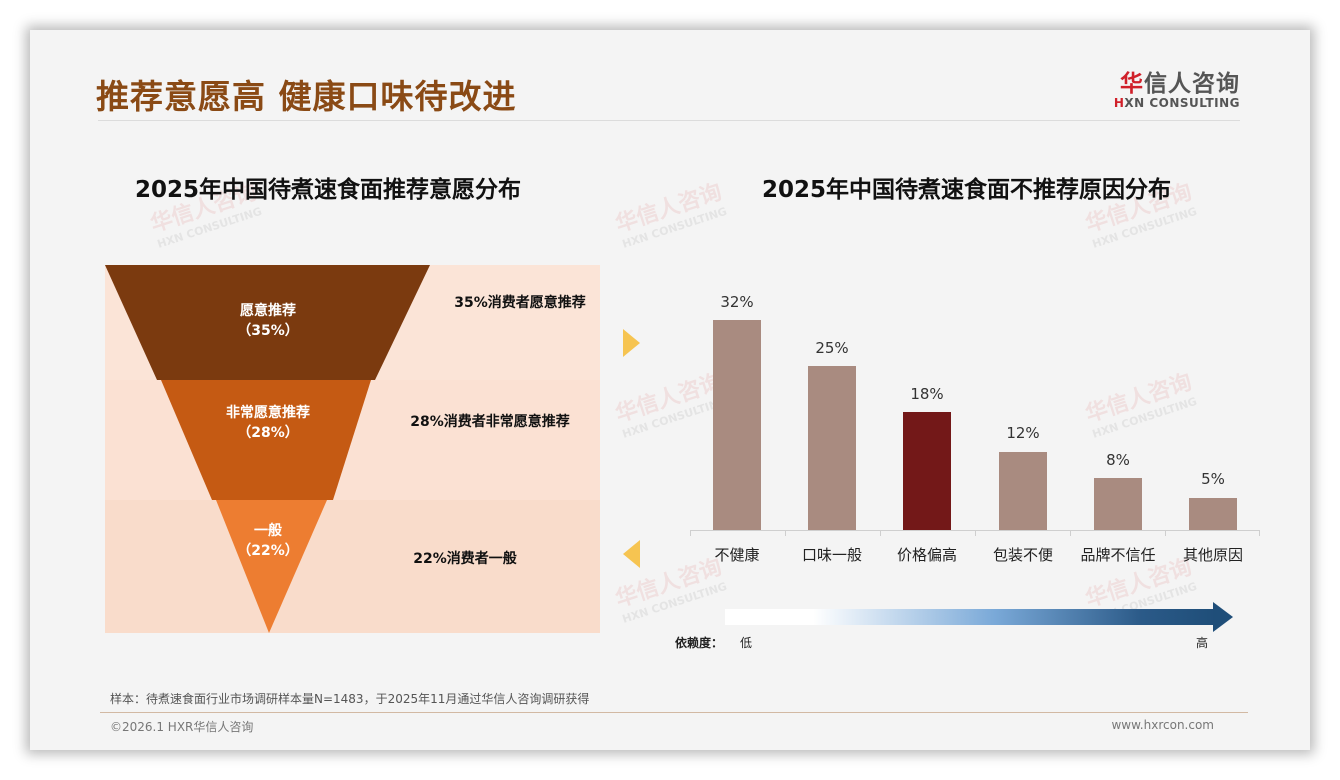 The height and width of the screenshot is (780, 1340). I want to click on x-axis-label: 不健康, so click(737, 555).